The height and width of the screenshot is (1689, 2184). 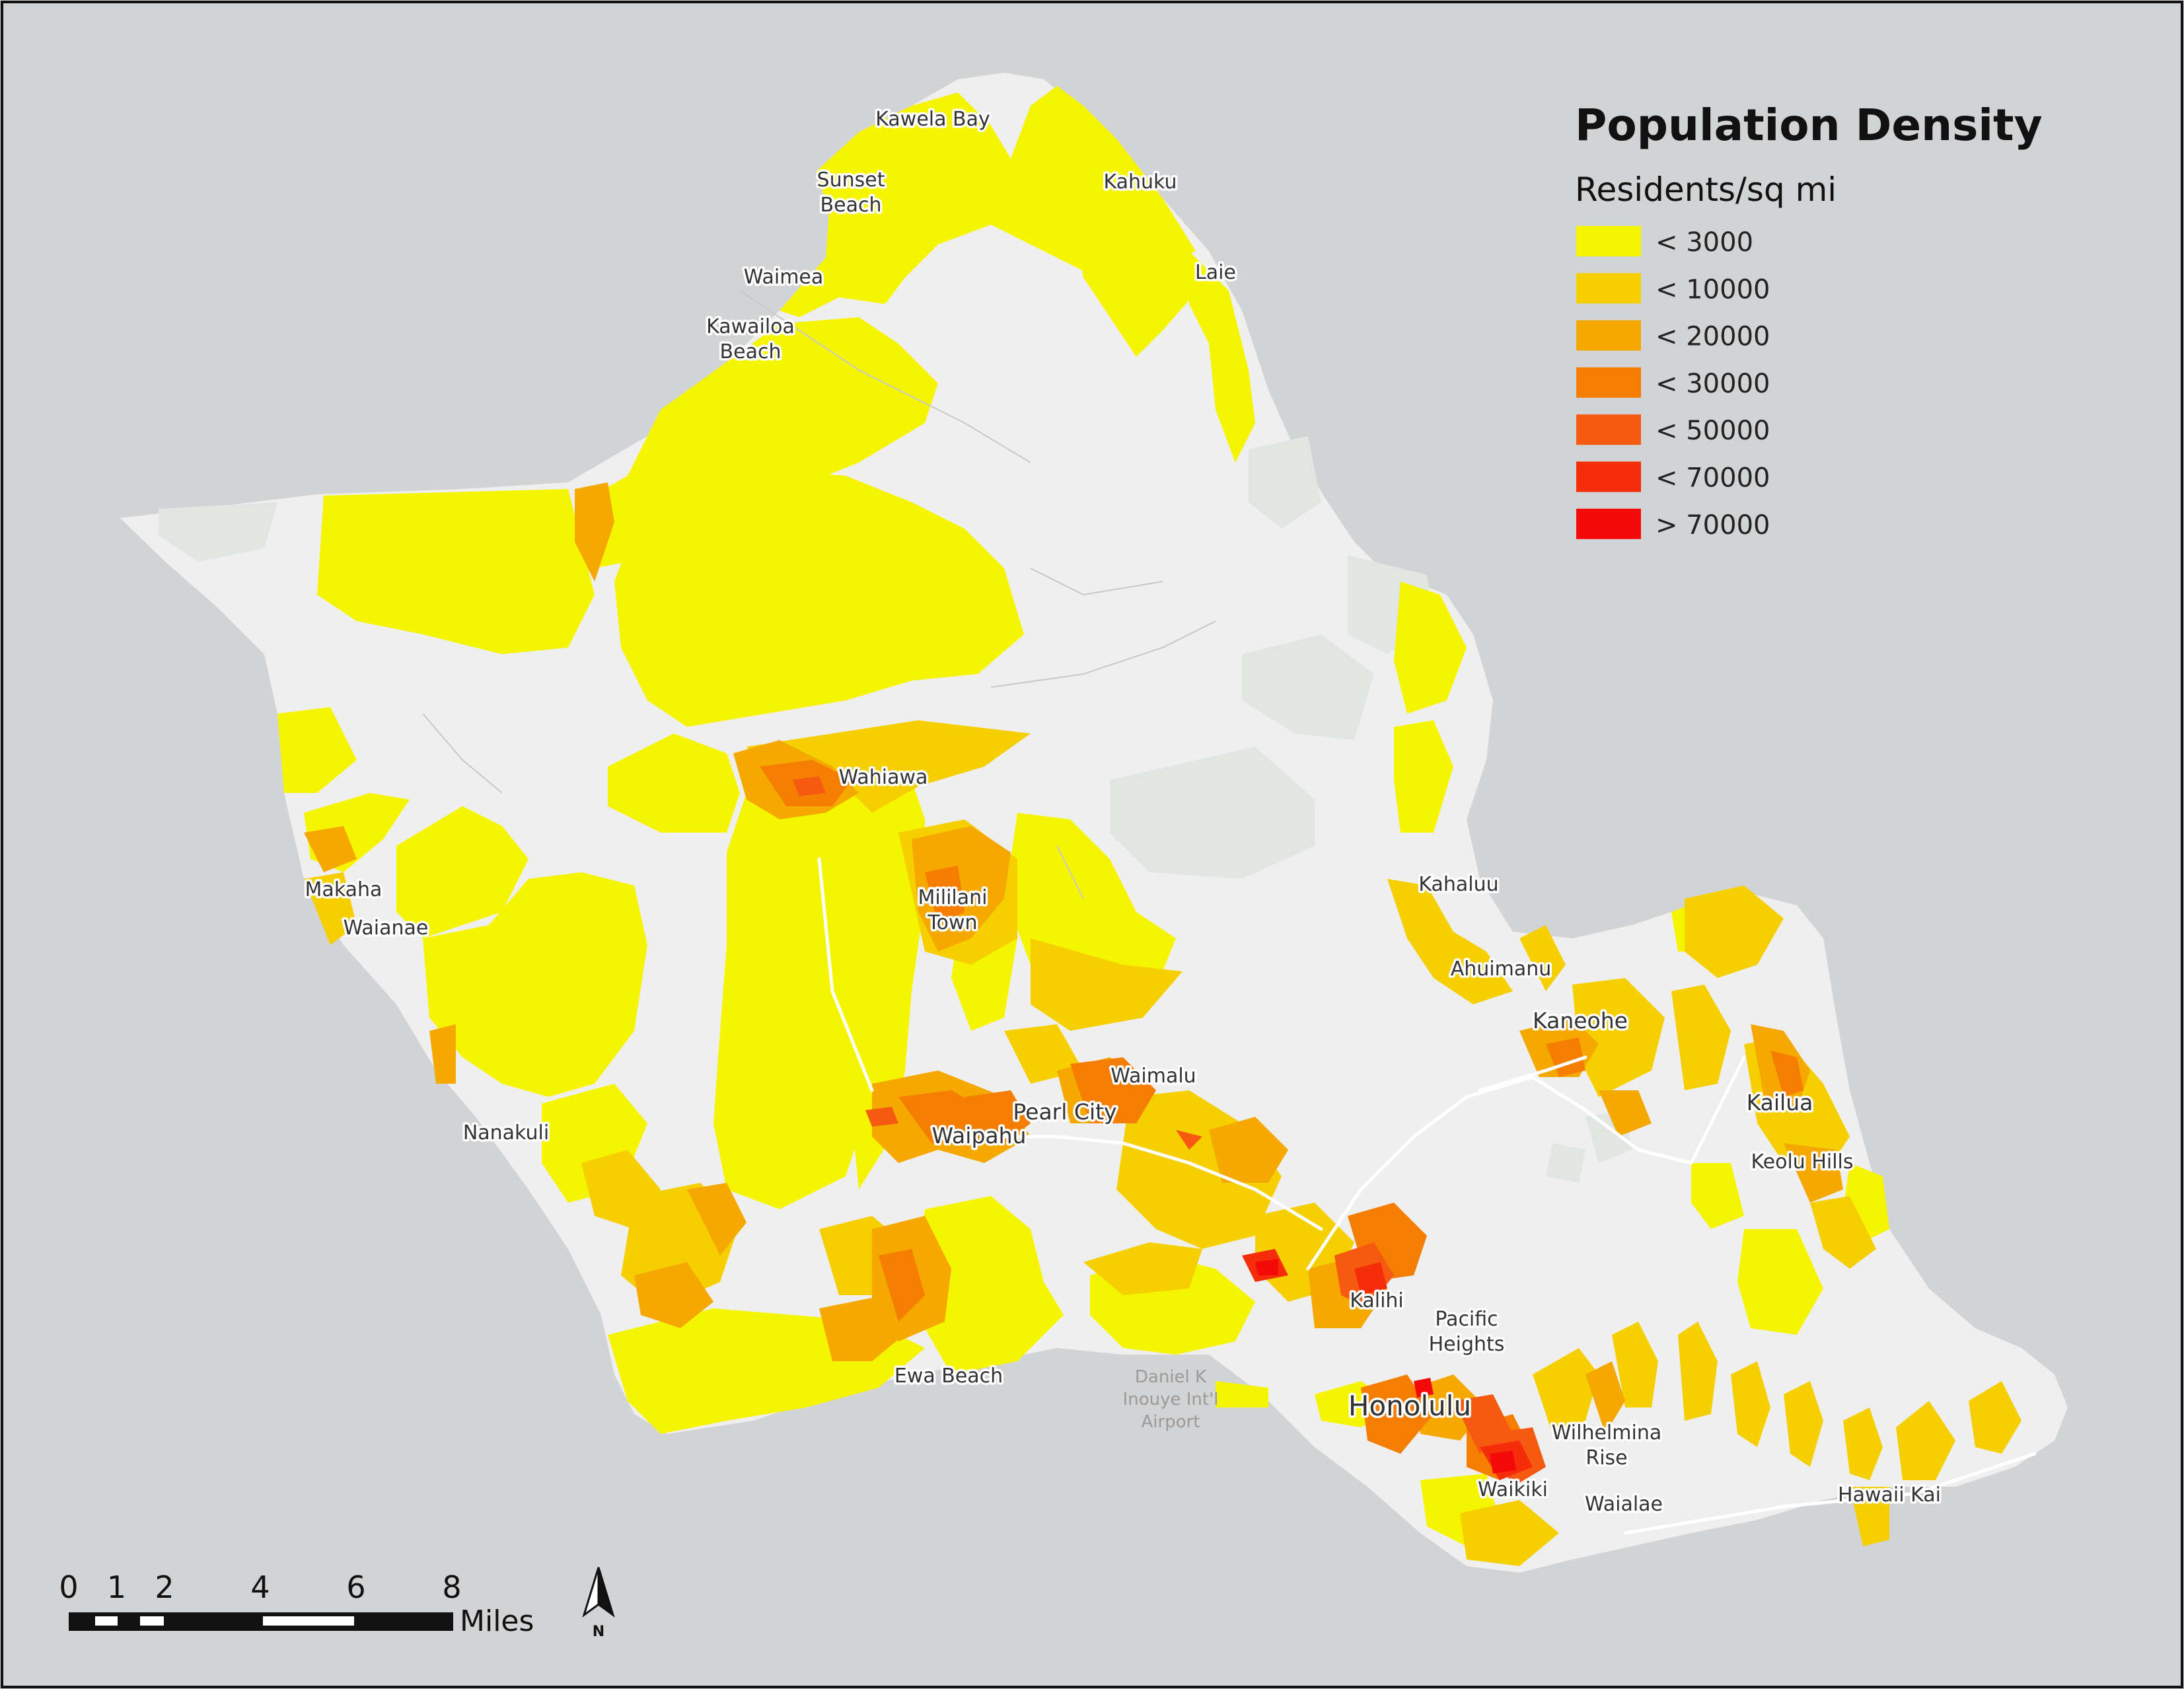 I want to click on label-kailua: Kailua, so click(x=1780, y=1102).